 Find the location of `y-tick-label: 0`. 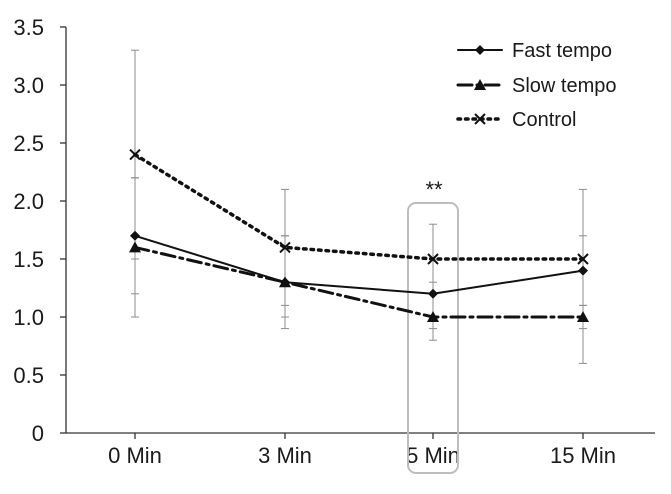

y-tick-label: 0 is located at coordinates (38, 433).